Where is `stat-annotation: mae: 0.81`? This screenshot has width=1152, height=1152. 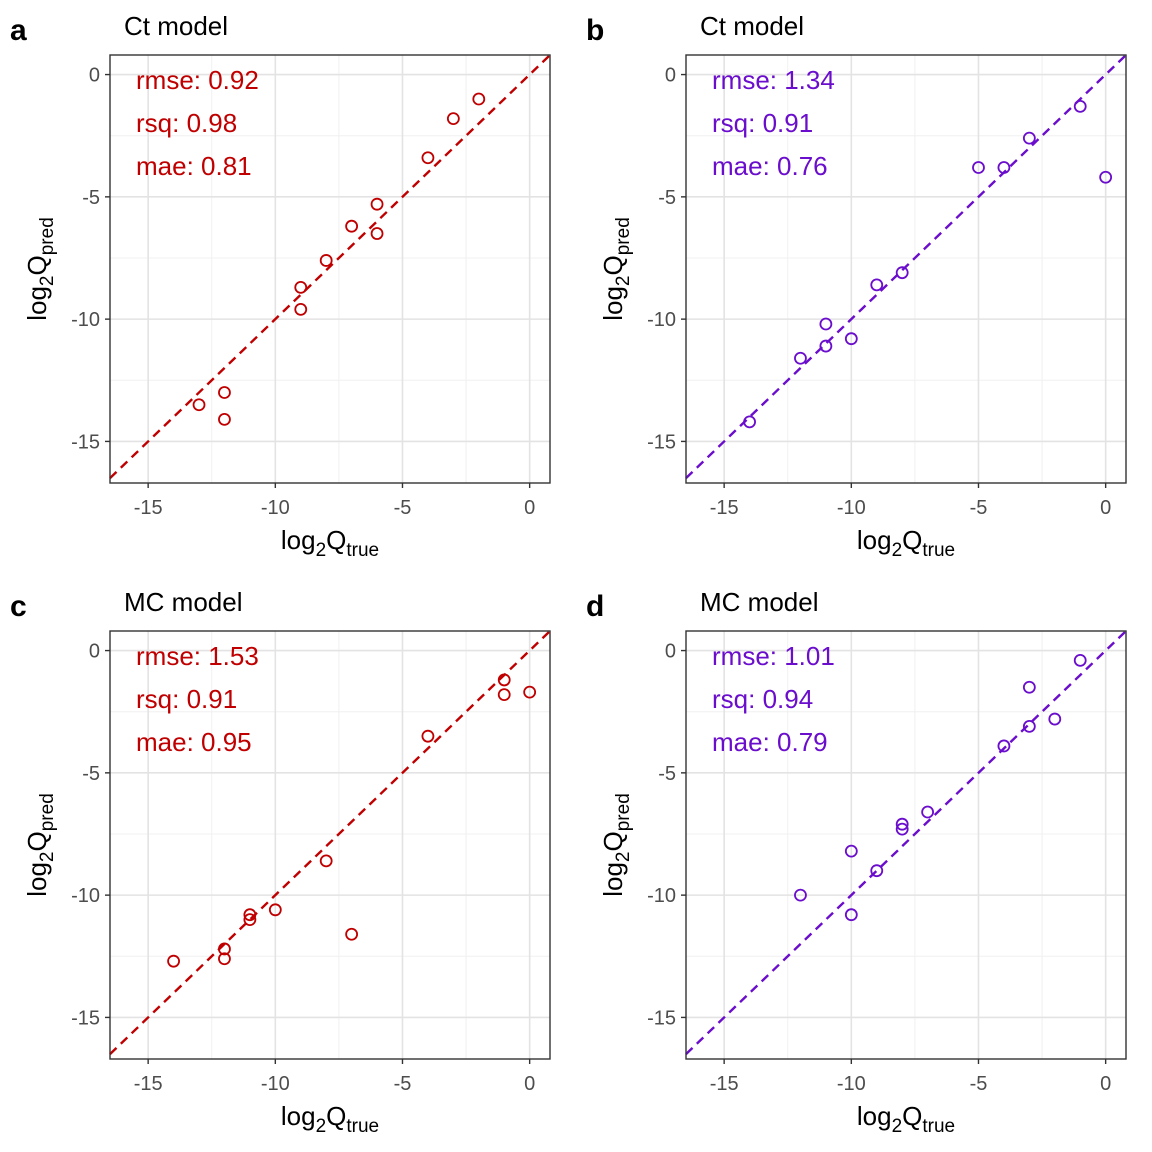 stat-annotation: mae: 0.81 is located at coordinates (194, 166).